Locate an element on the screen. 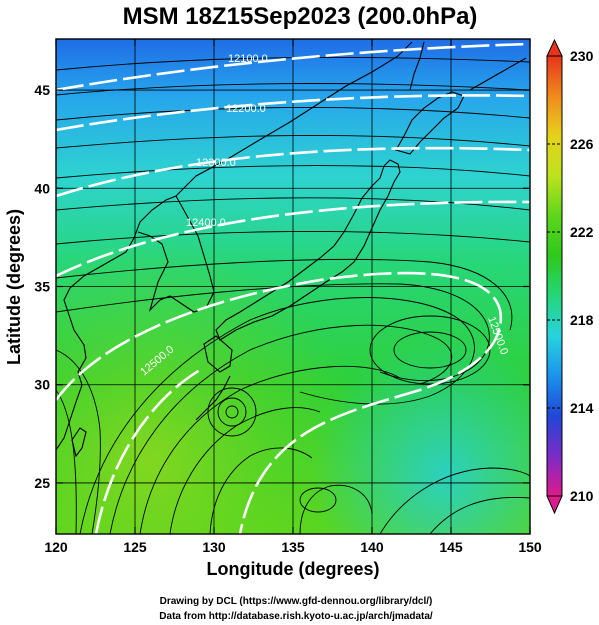  x-tick-label: 150 is located at coordinates (530, 547).